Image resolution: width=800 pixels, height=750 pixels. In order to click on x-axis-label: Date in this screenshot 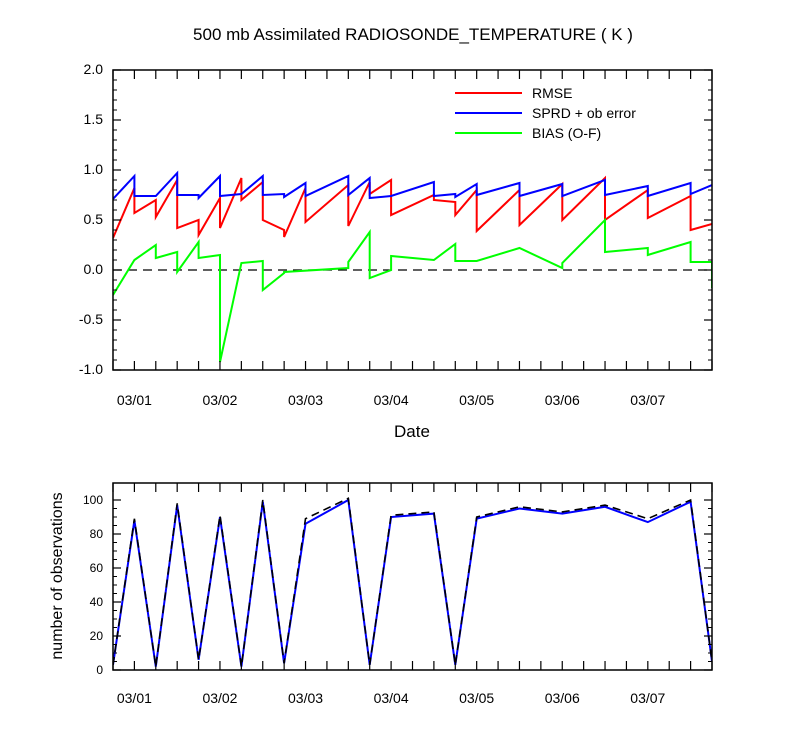, I will do `click(412, 431)`.